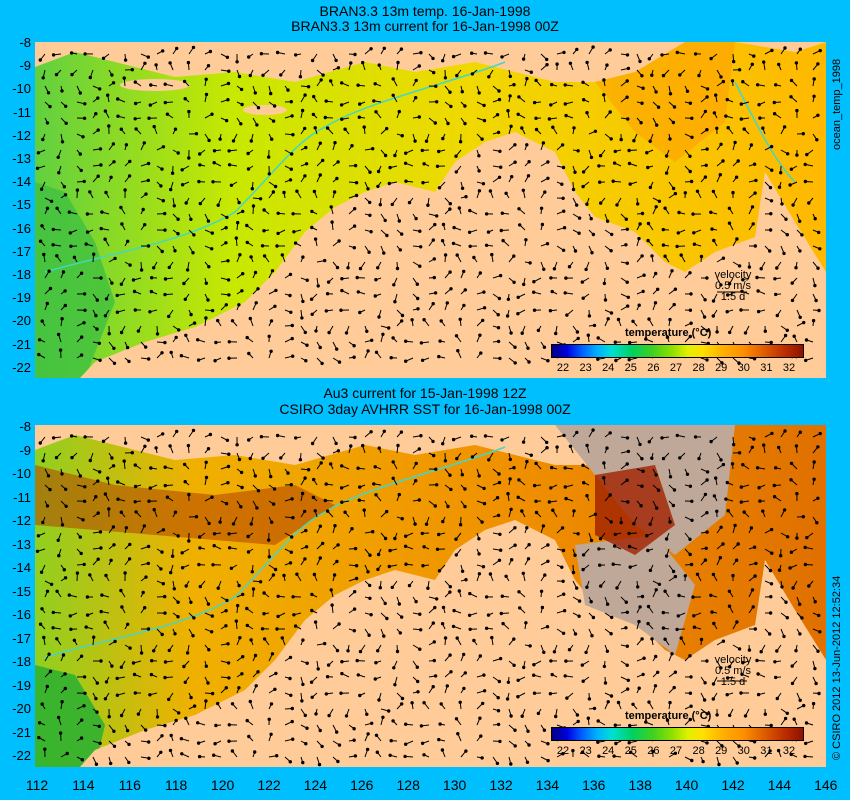 Image resolution: width=850 pixels, height=800 pixels. I want to click on bottom-title-line1: Au3 current for 15-Jan-1998 12Z, so click(425, 393).